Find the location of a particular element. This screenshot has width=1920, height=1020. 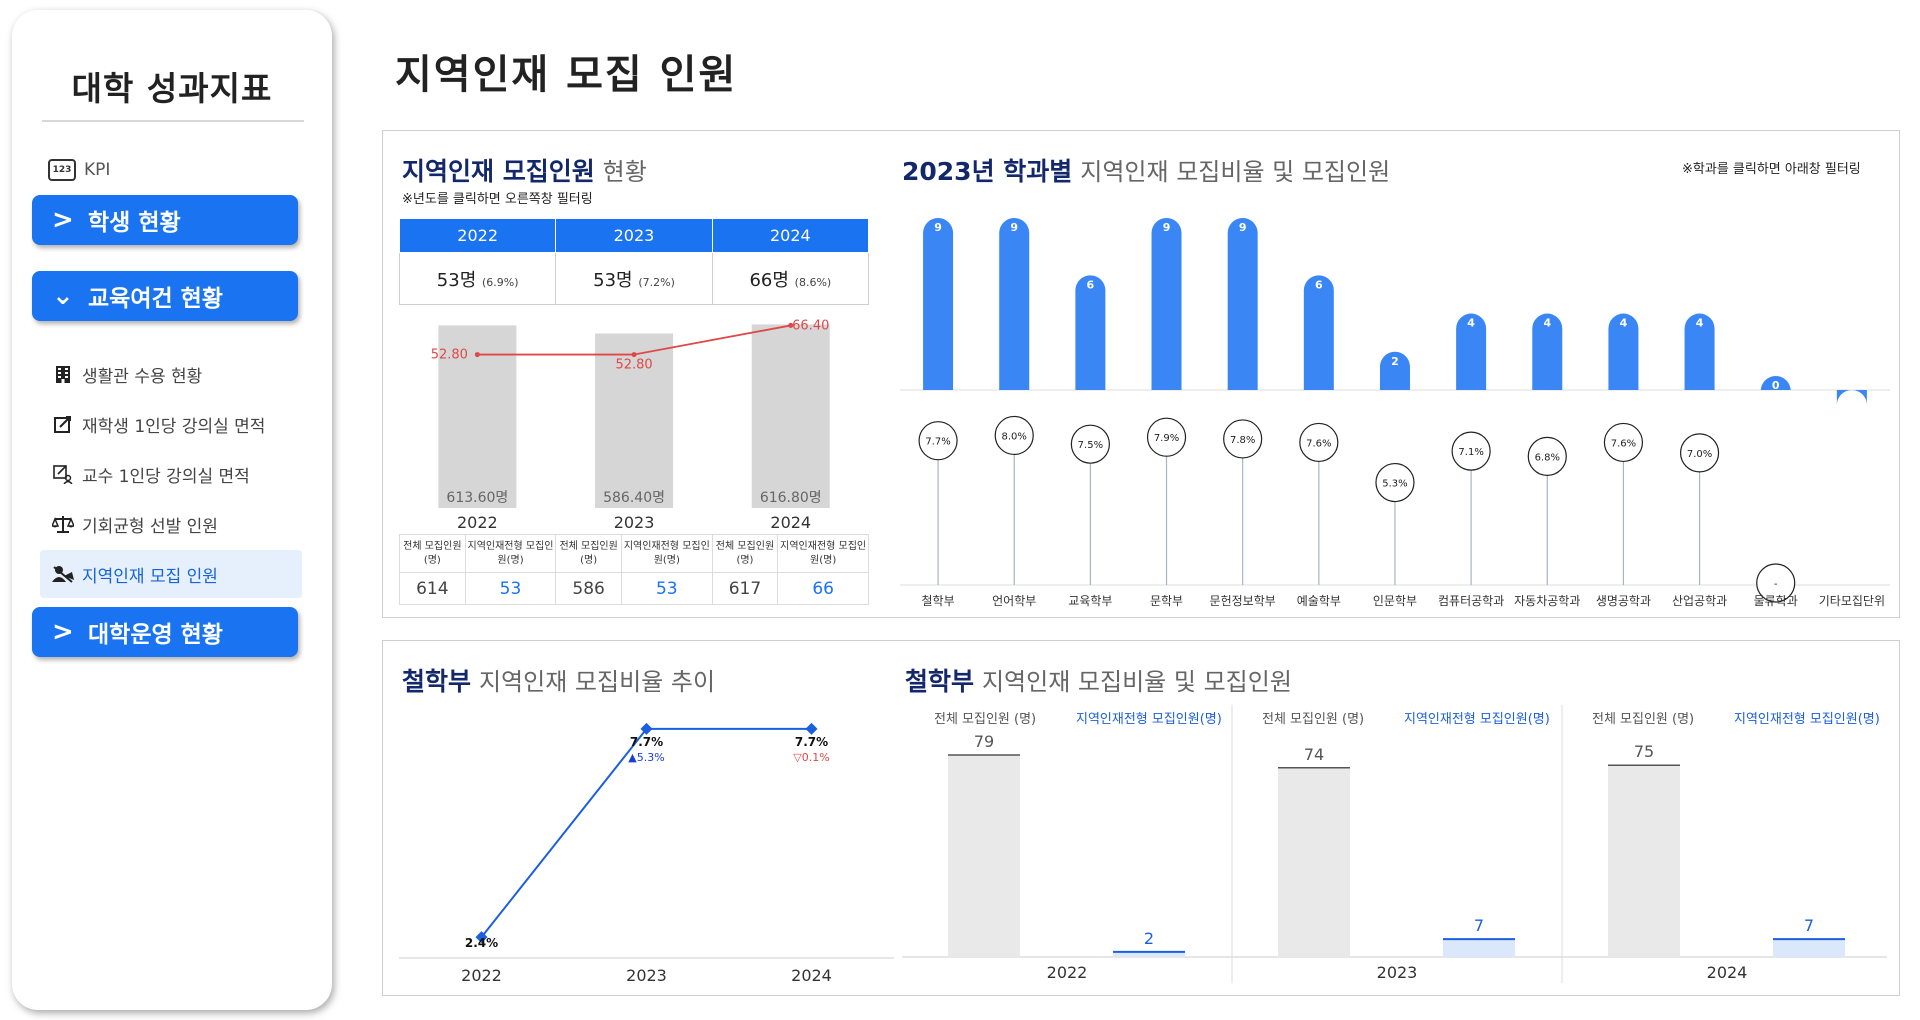

total-bar is located at coordinates (790, 416).